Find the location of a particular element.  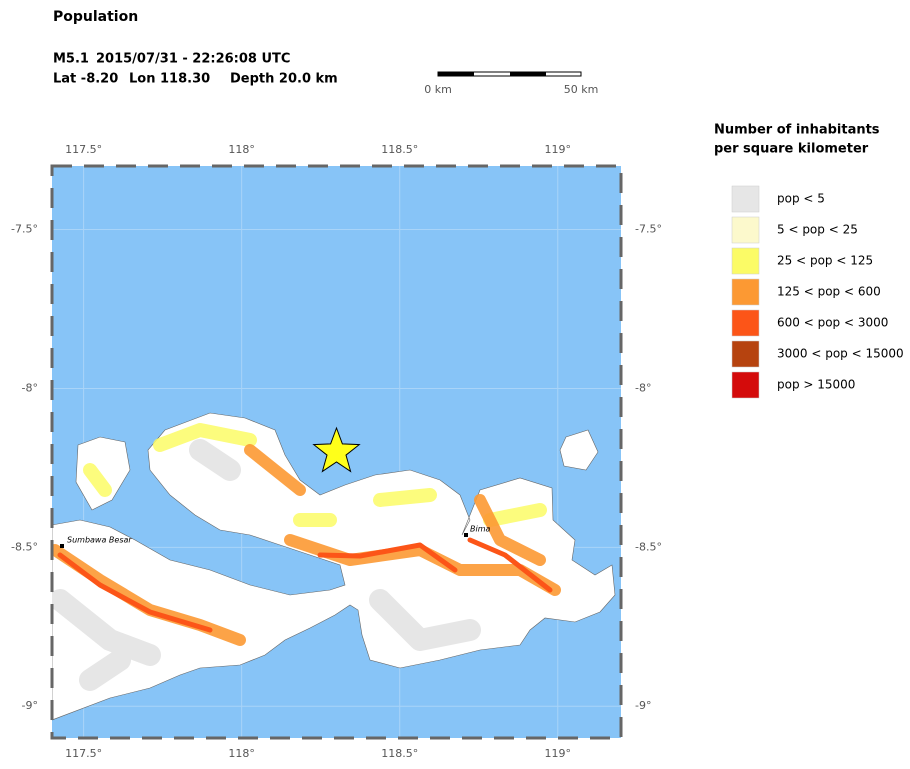

depth: Depth 20.0 km is located at coordinates (284, 79).